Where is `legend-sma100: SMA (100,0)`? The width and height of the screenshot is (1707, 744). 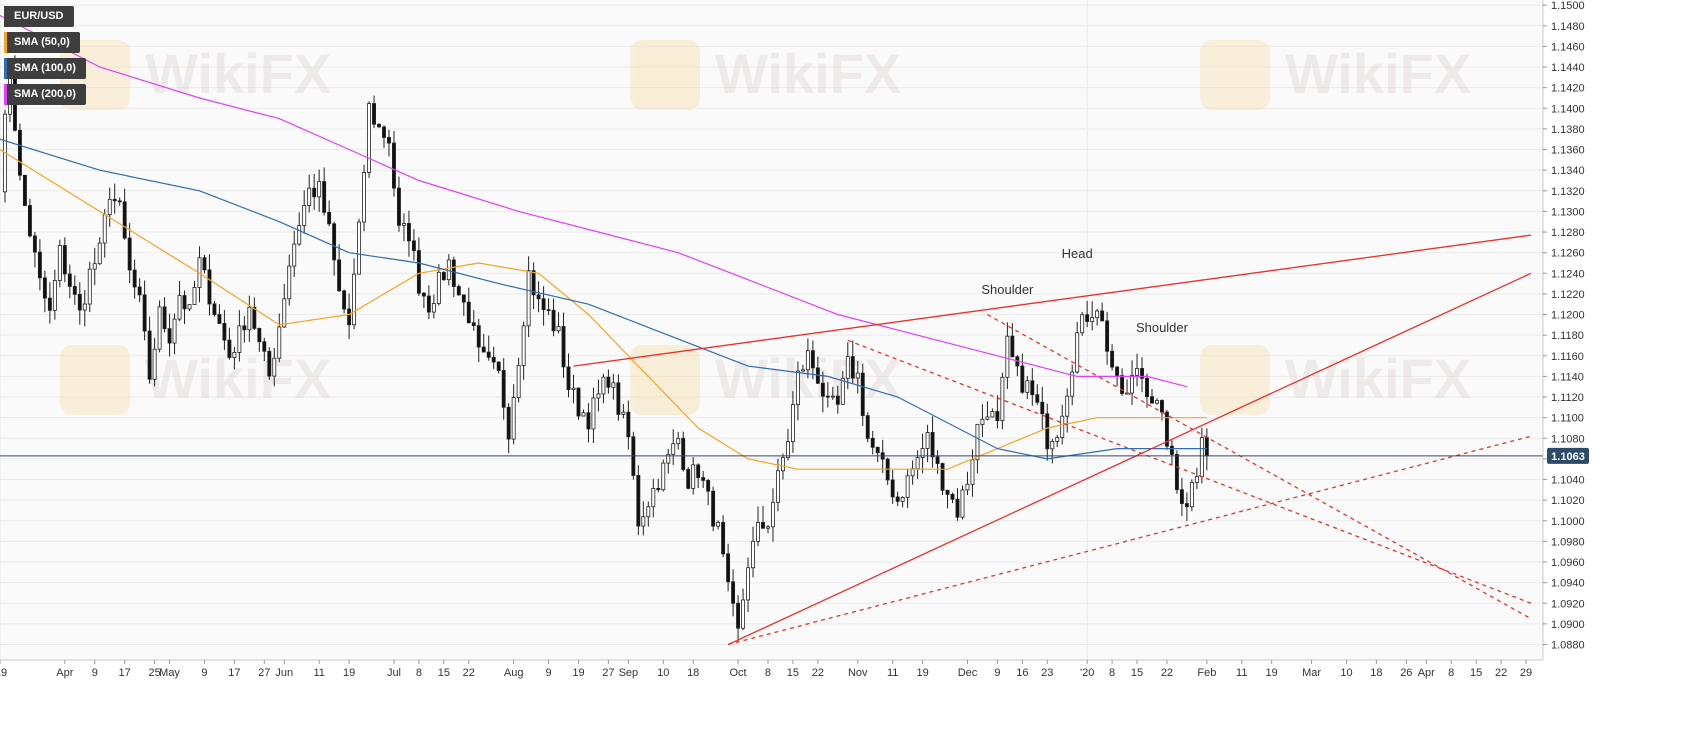 legend-sma100: SMA (100,0) is located at coordinates (45, 68).